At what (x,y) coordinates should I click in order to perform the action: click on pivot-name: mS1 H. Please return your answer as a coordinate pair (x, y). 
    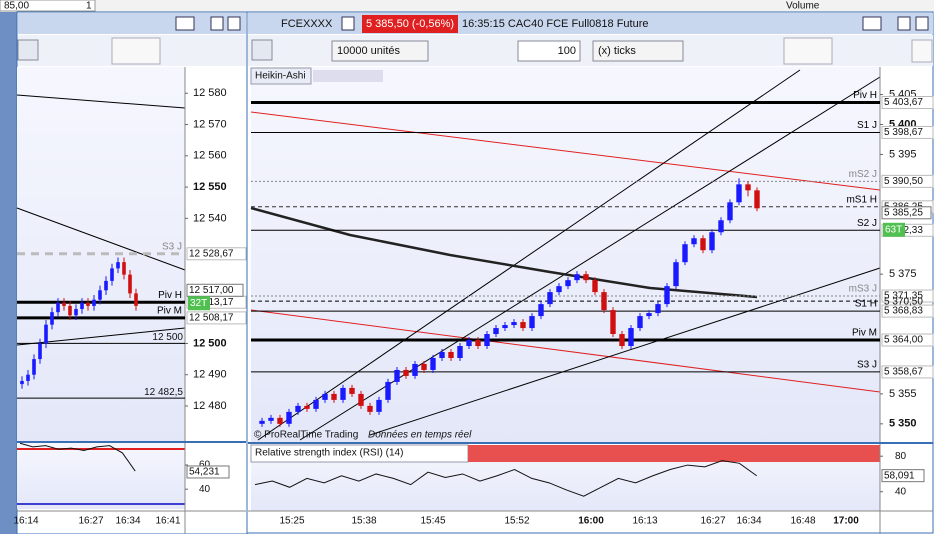
    Looking at the image, I should click on (861, 199).